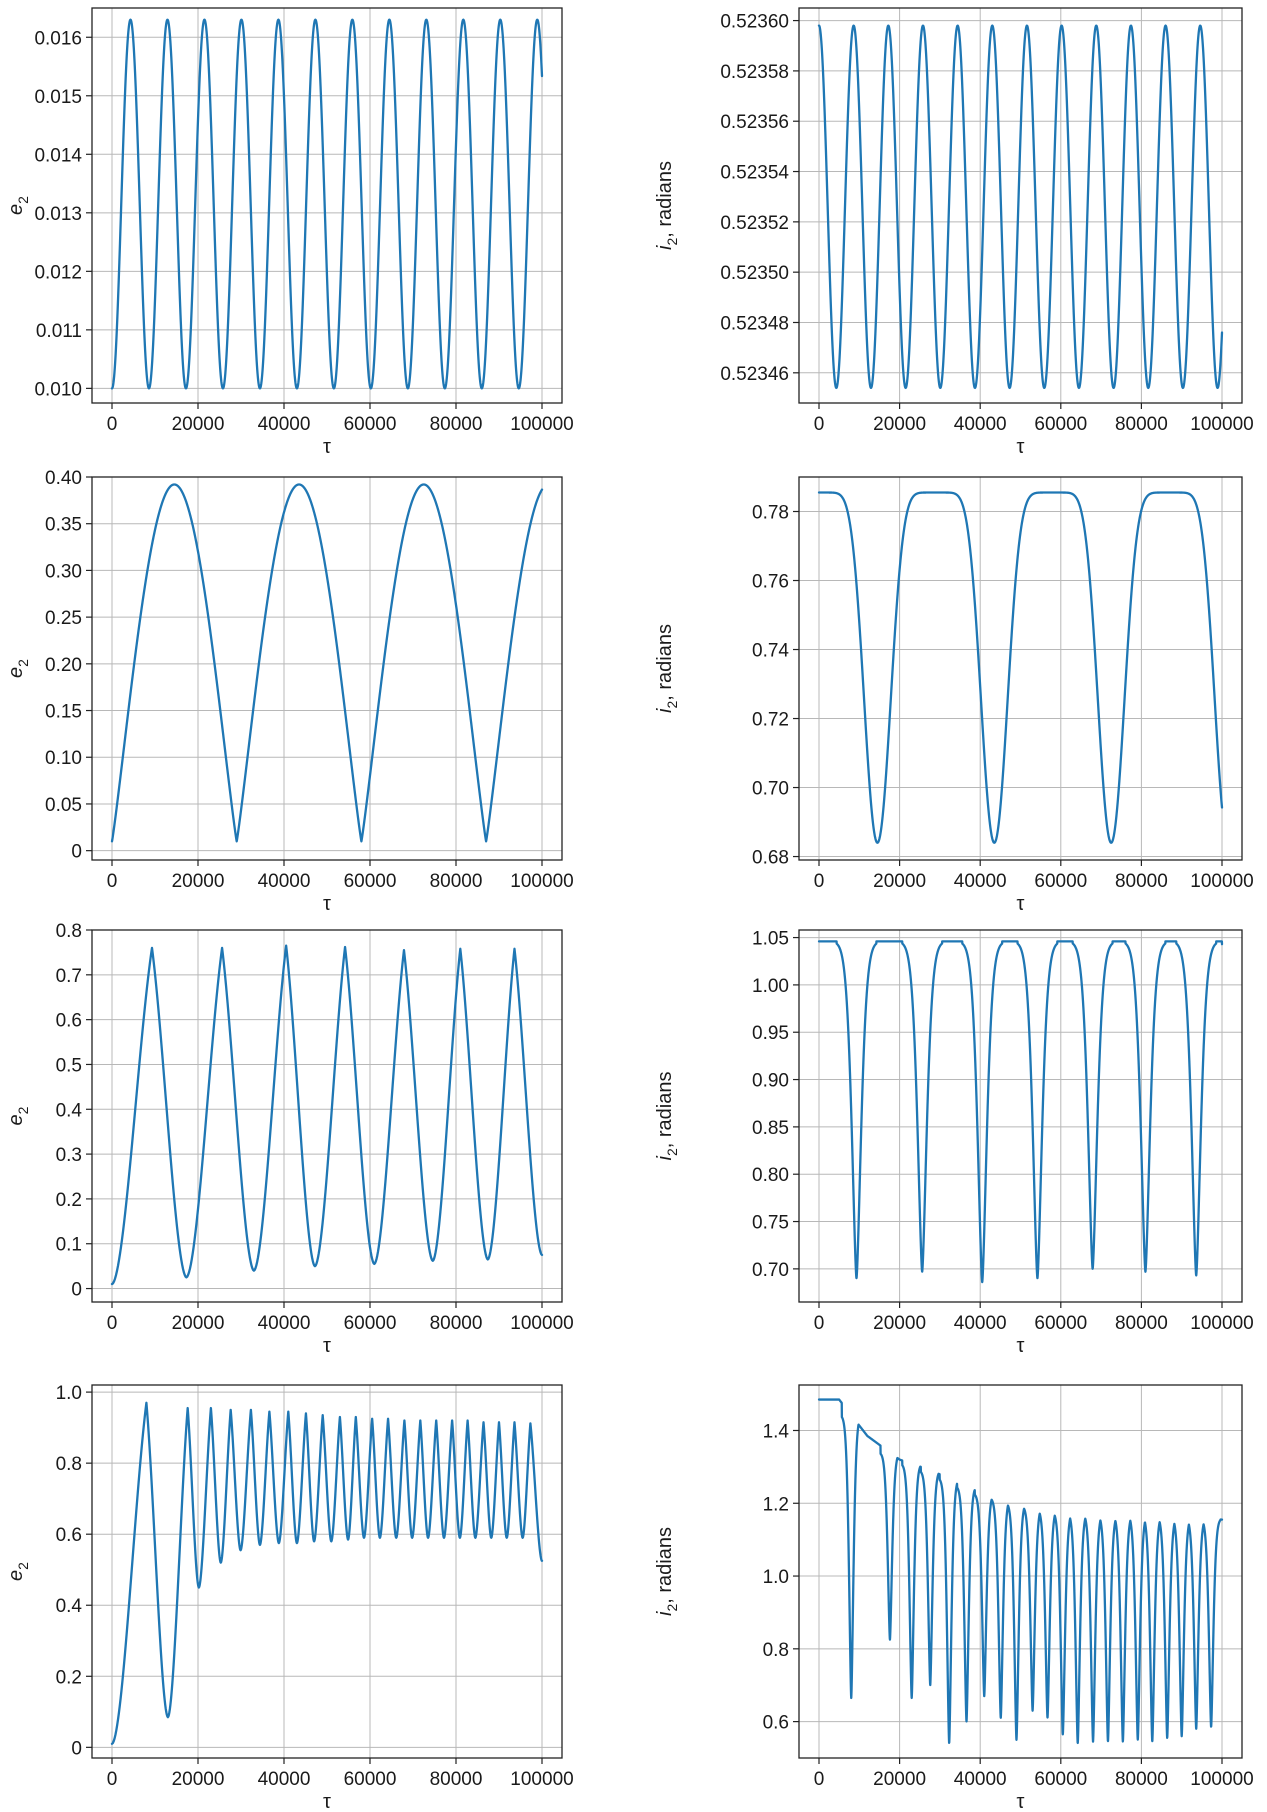 The image size is (1267, 1812). I want to click on y-tick-label: 0.010, so click(58, 389).